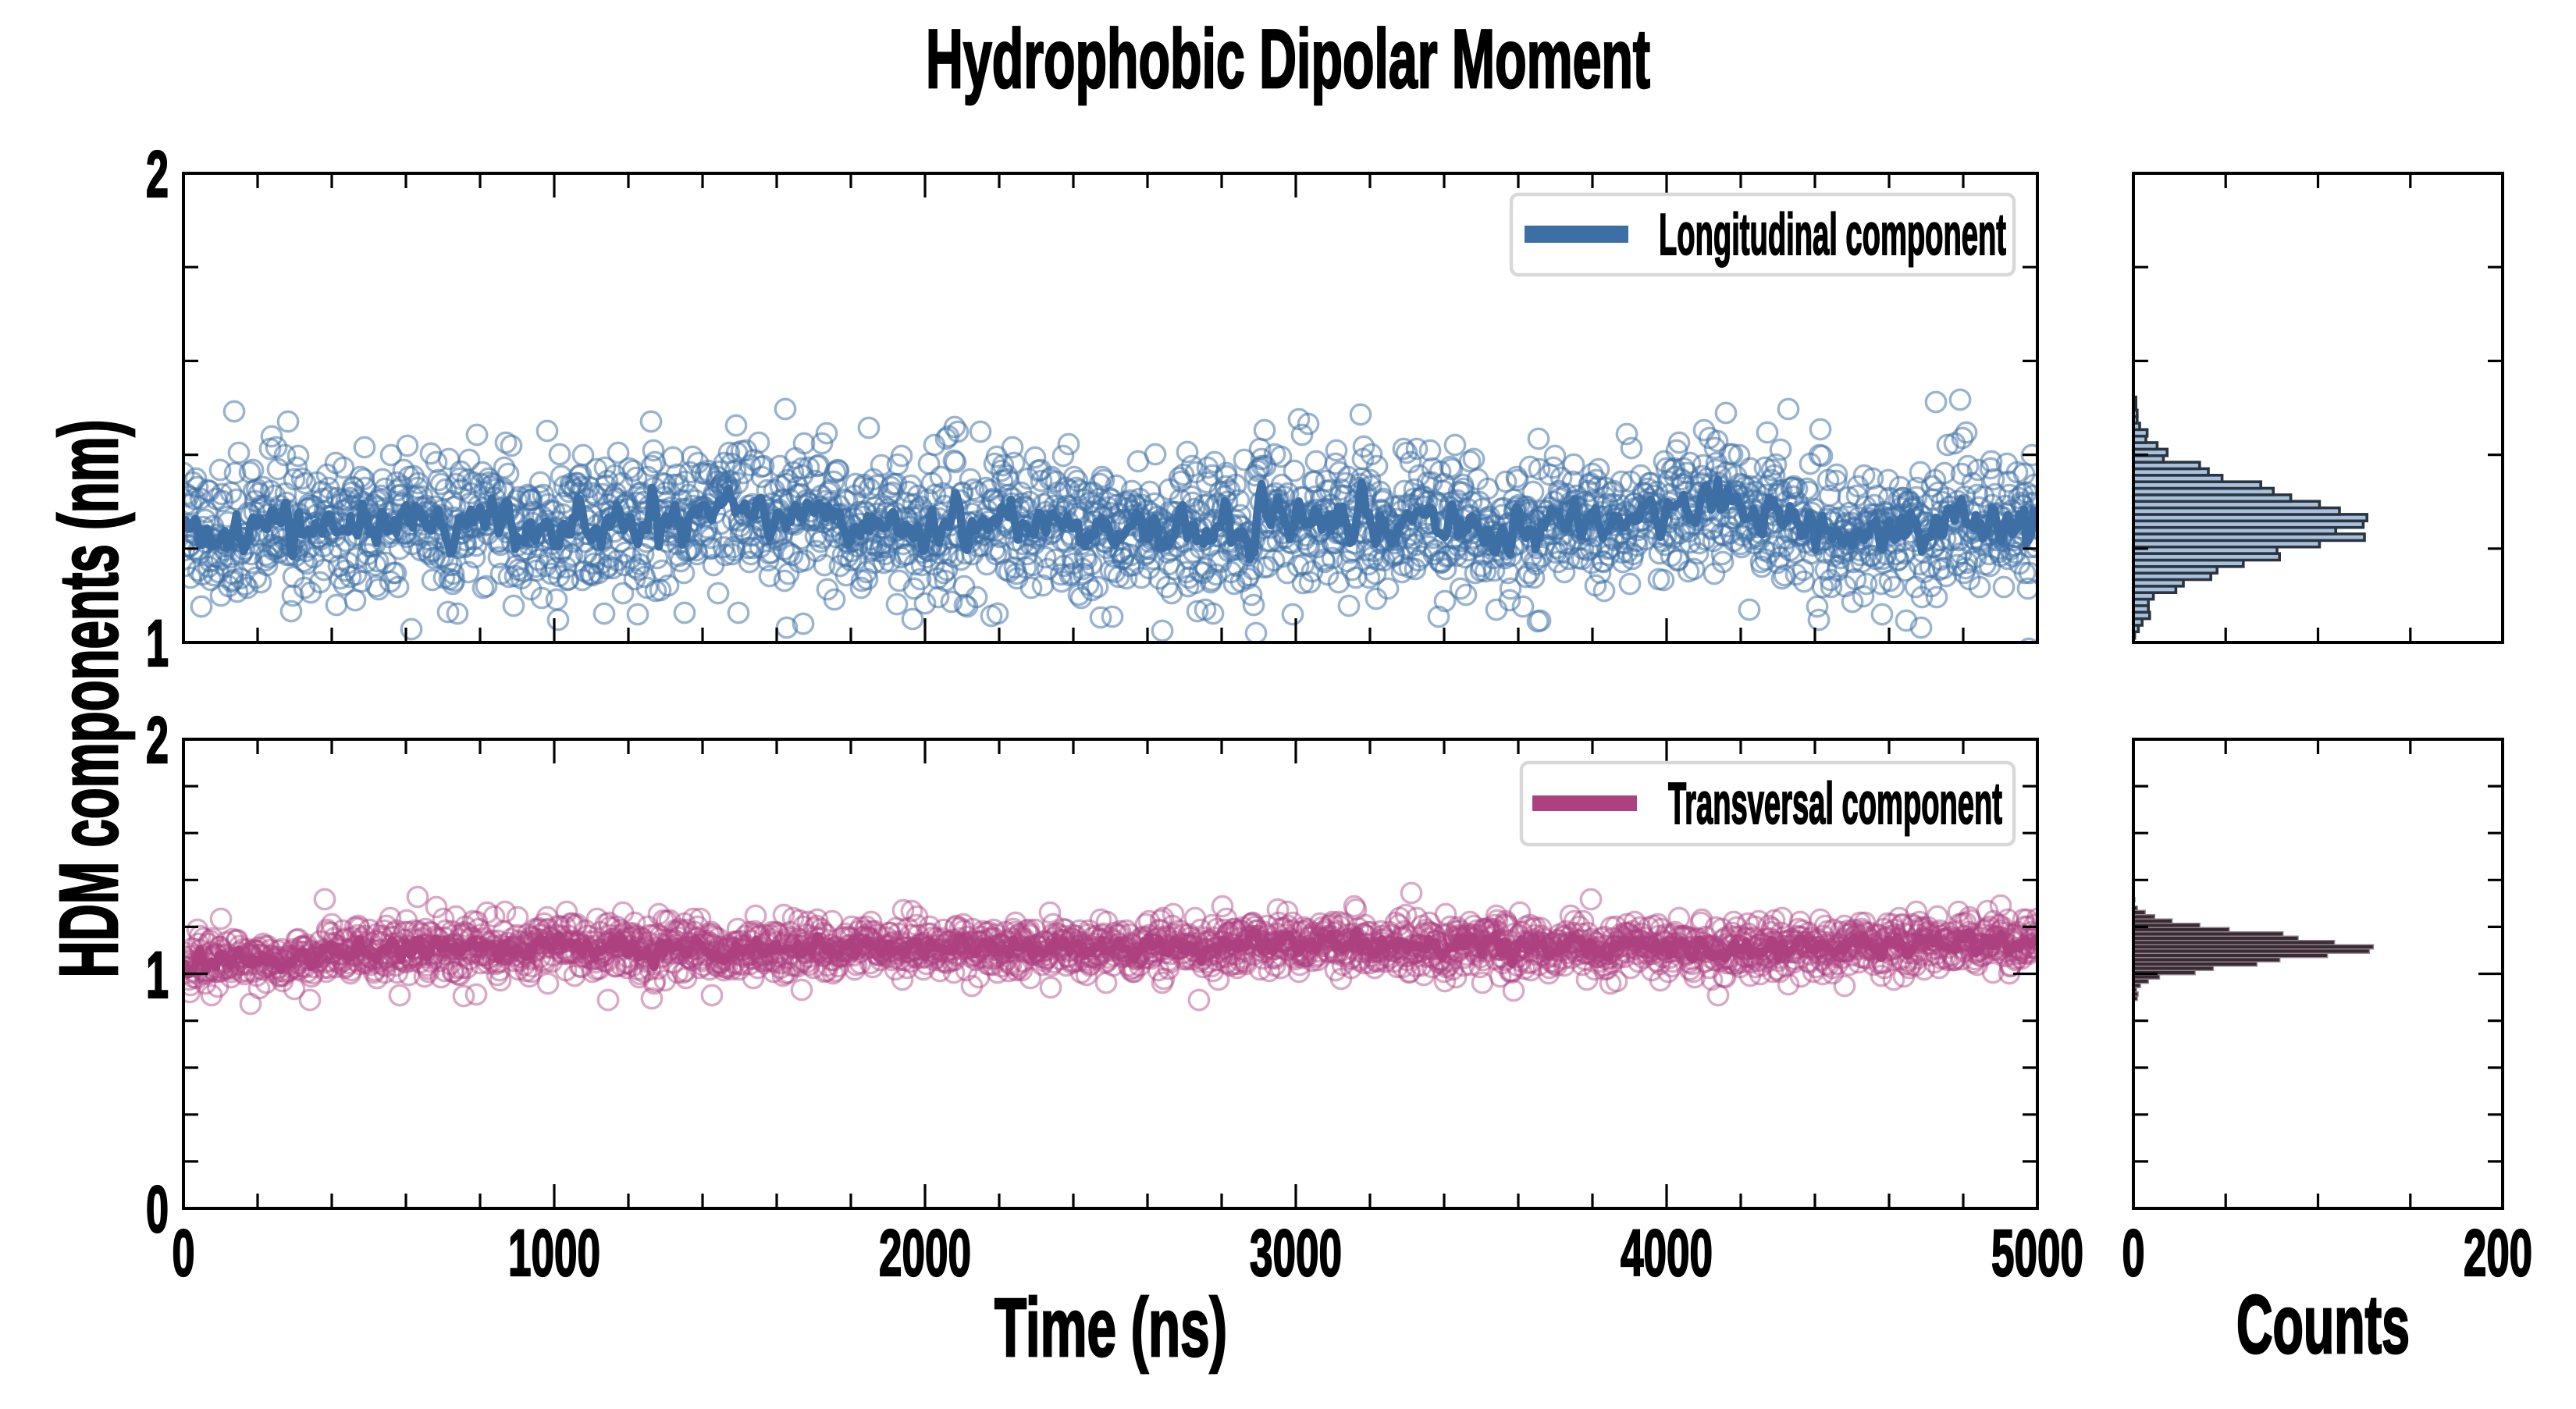  Describe the element at coordinates (2323, 1325) in the screenshot. I see `svg-text: Counts` at that location.